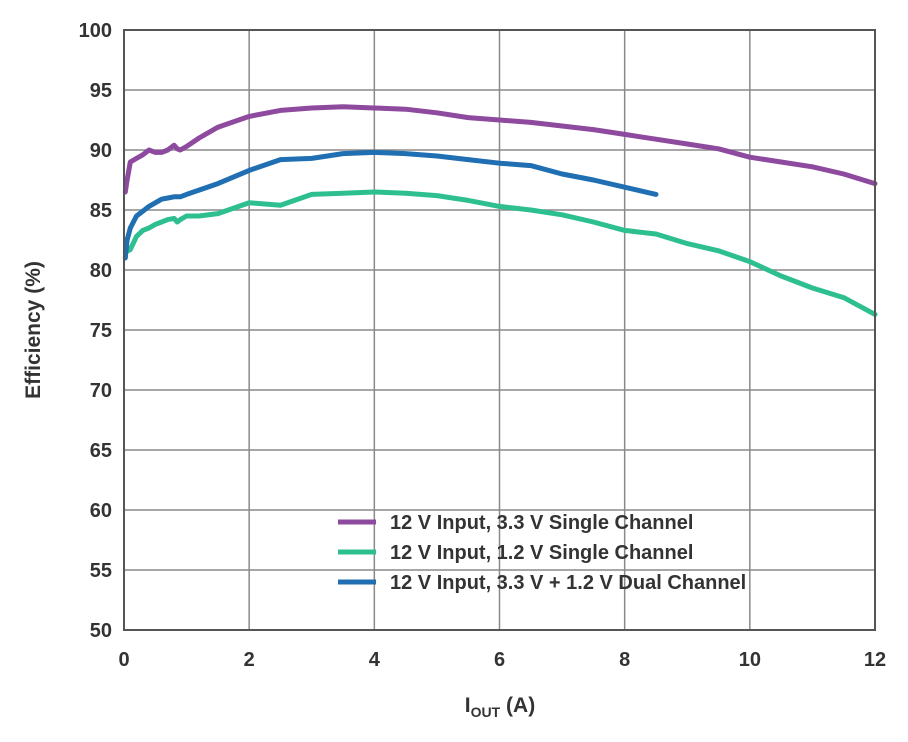 This screenshot has width=908, height=742. What do you see at coordinates (101, 271) in the screenshot?
I see `y-tick-label: 80` at bounding box center [101, 271].